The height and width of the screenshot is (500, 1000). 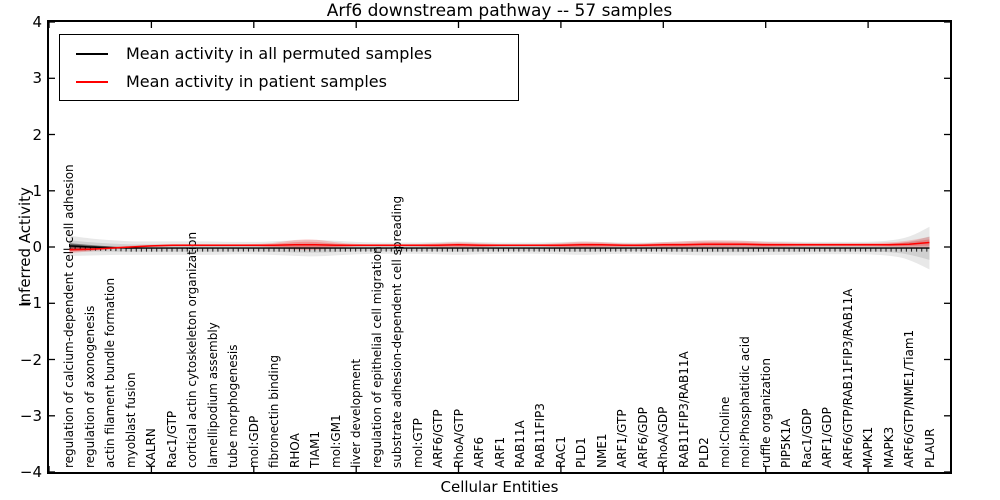 I want to click on y-tick-label: −2, so click(x=30, y=359).